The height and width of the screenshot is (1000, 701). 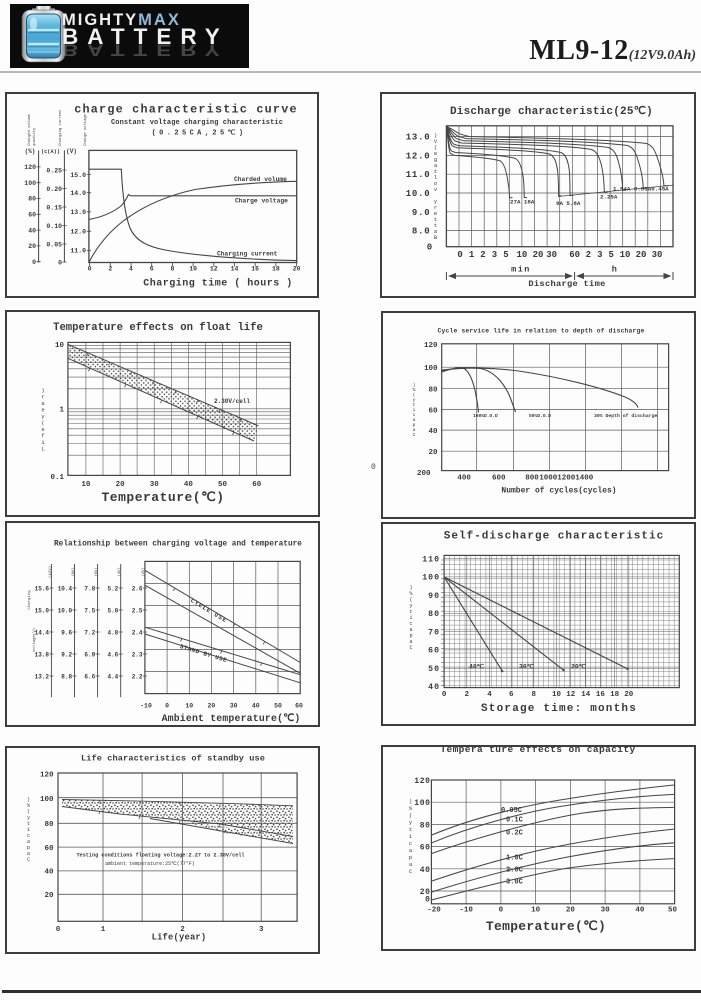 I want to click on svg-text: 10.4, so click(x=65, y=588).